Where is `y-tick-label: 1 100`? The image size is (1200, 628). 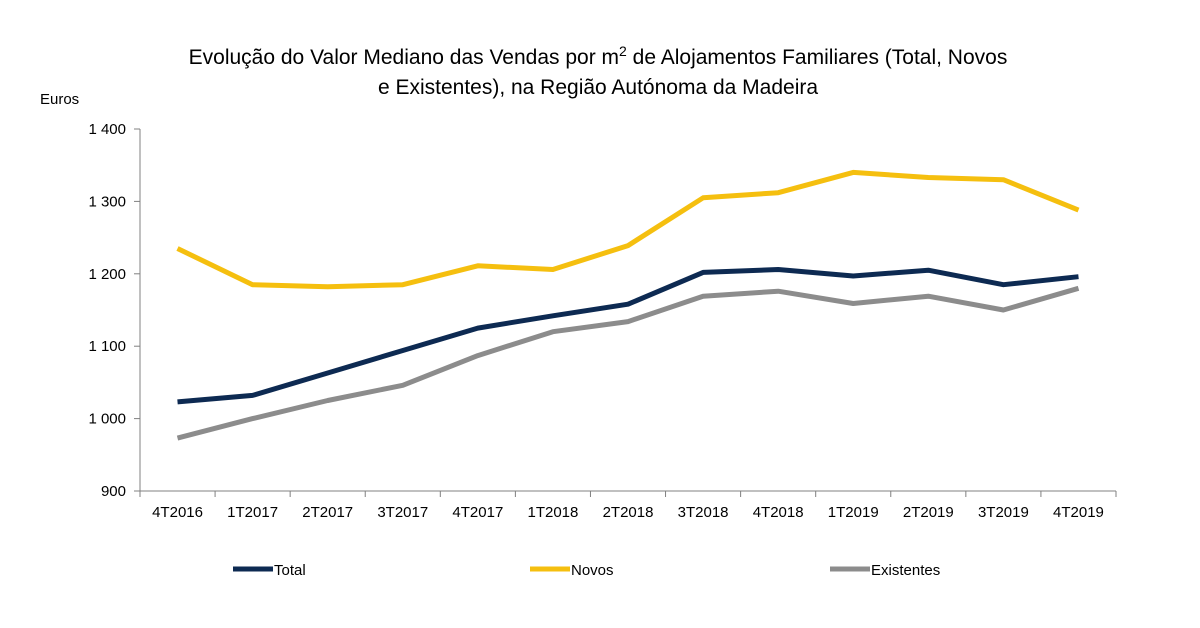
y-tick-label: 1 100 is located at coordinates (107, 346).